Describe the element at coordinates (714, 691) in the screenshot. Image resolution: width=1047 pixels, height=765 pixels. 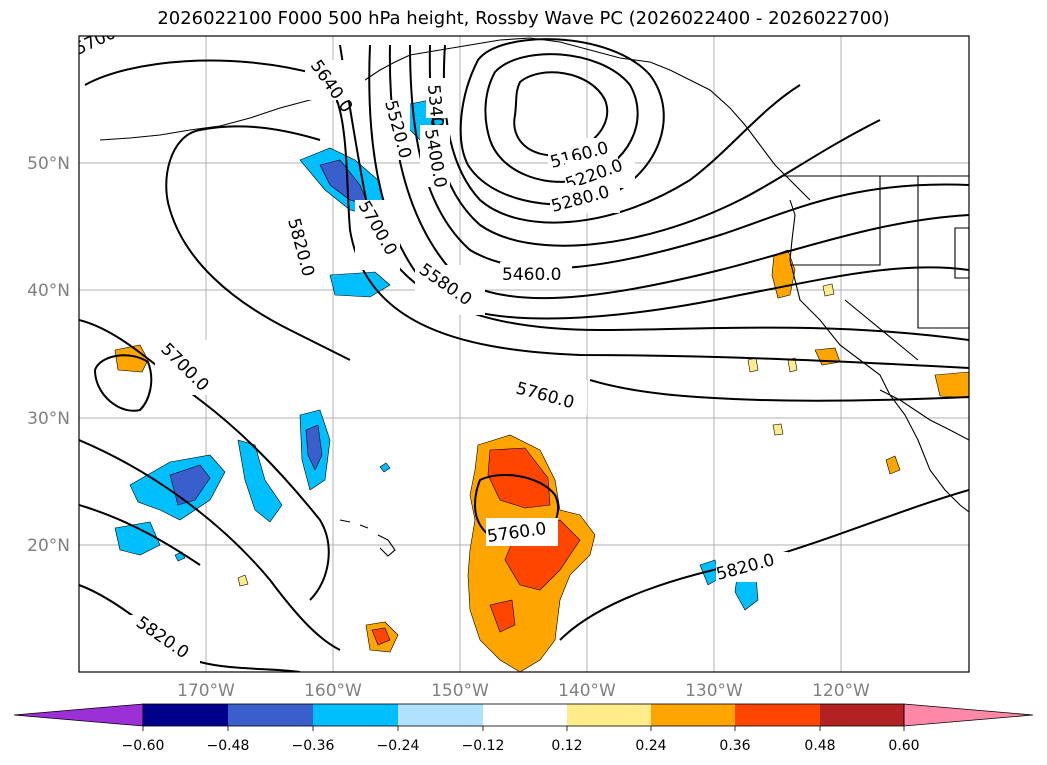
I see `lon-label: 130°W` at that location.